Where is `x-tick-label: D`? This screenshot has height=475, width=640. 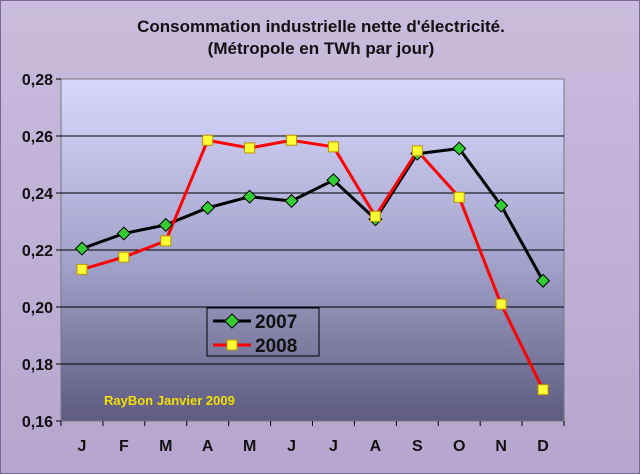
x-tick-label: D is located at coordinates (543, 446).